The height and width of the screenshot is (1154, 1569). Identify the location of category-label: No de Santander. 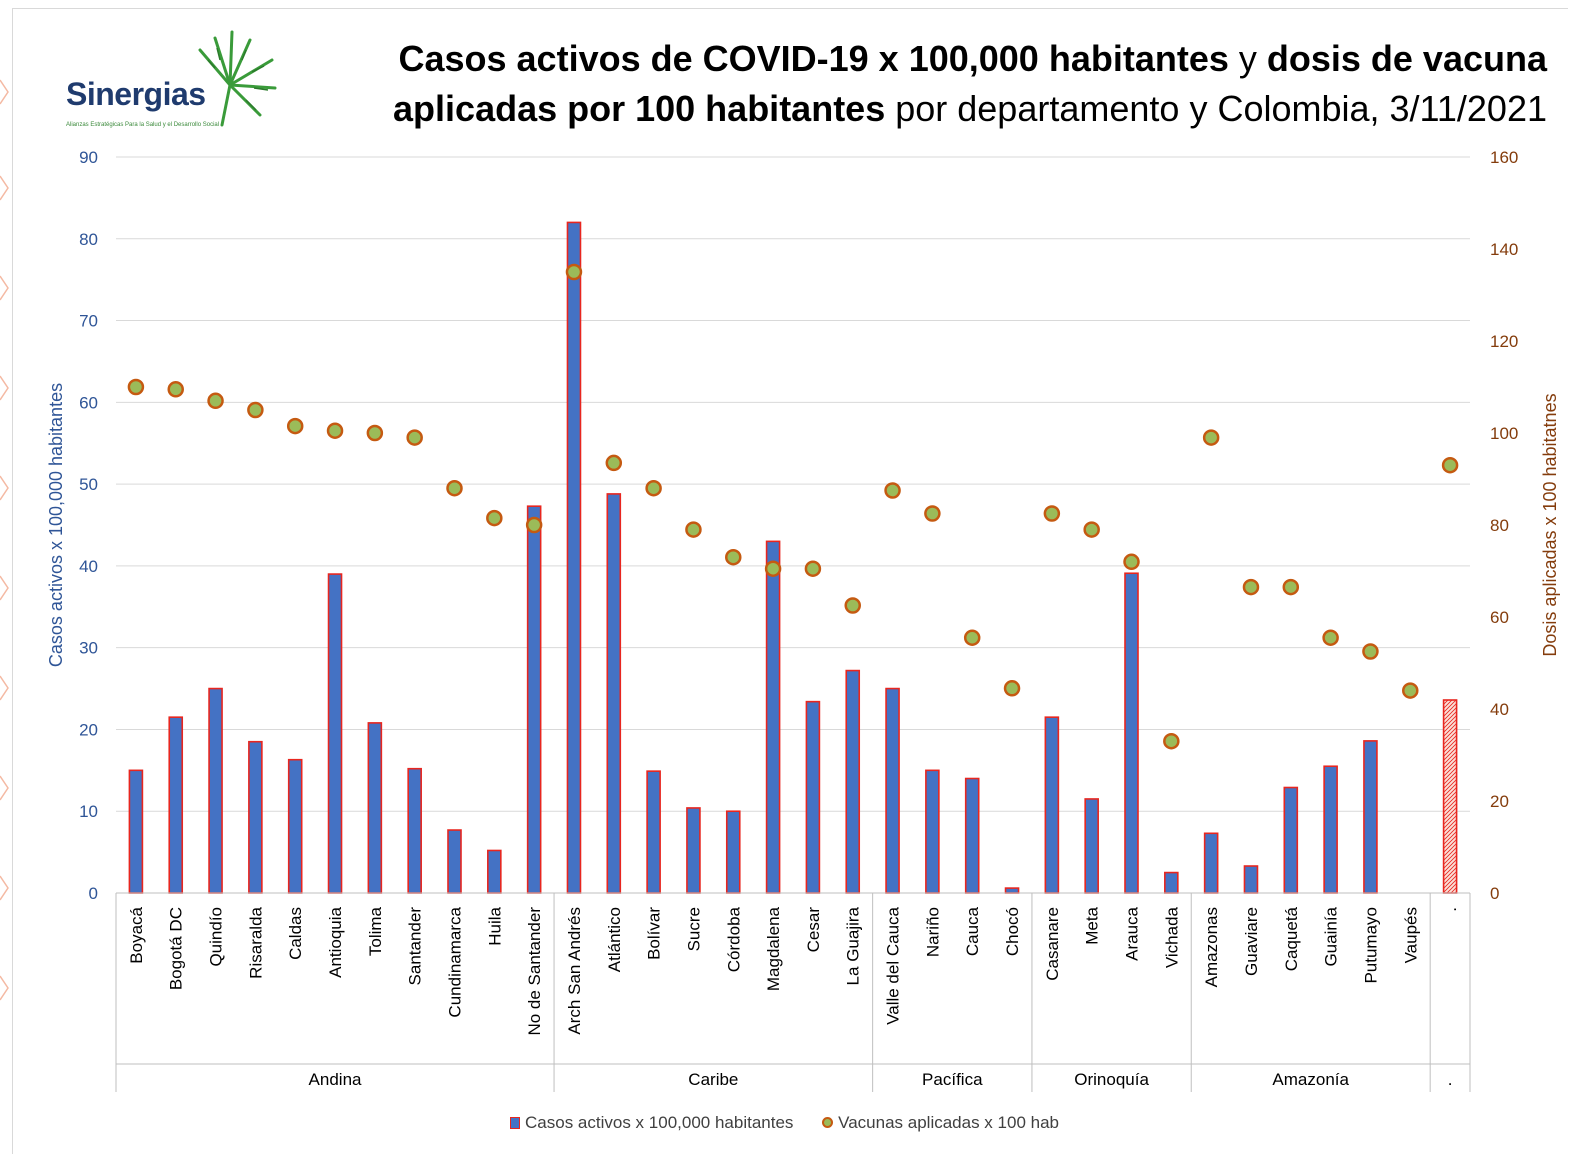
(534, 971).